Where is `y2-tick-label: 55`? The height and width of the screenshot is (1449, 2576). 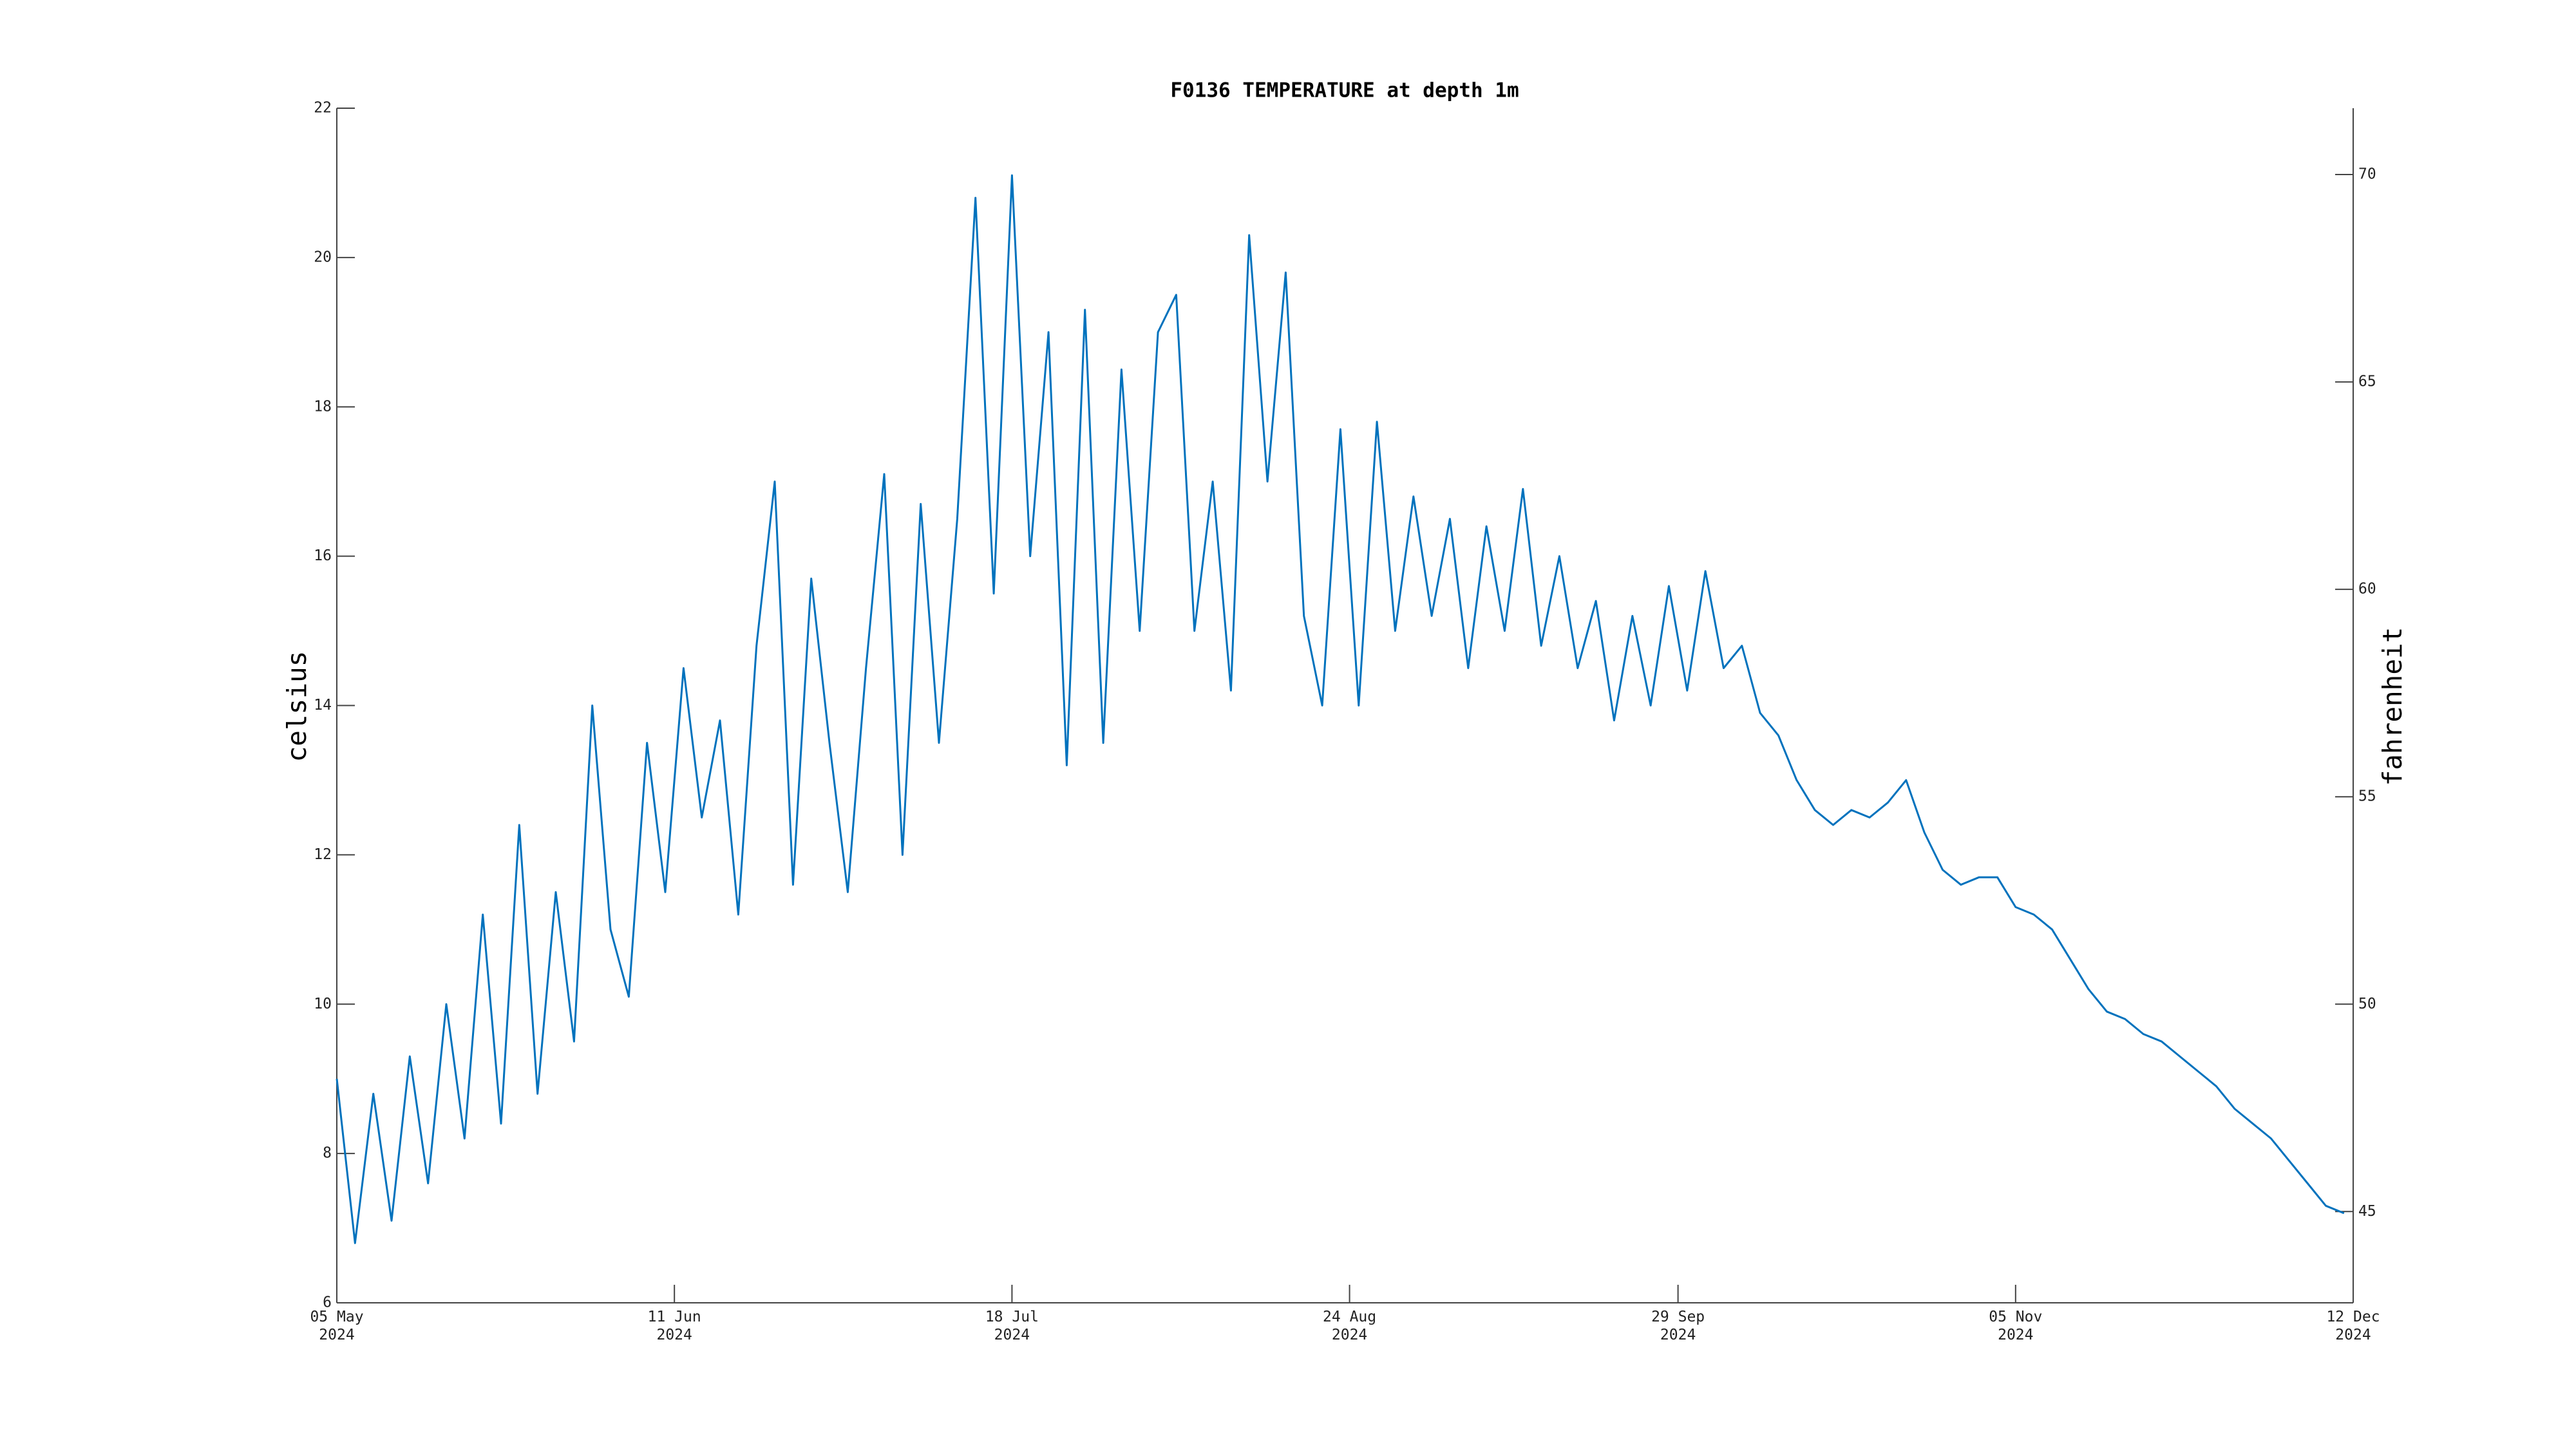 y2-tick-label: 55 is located at coordinates (2367, 796).